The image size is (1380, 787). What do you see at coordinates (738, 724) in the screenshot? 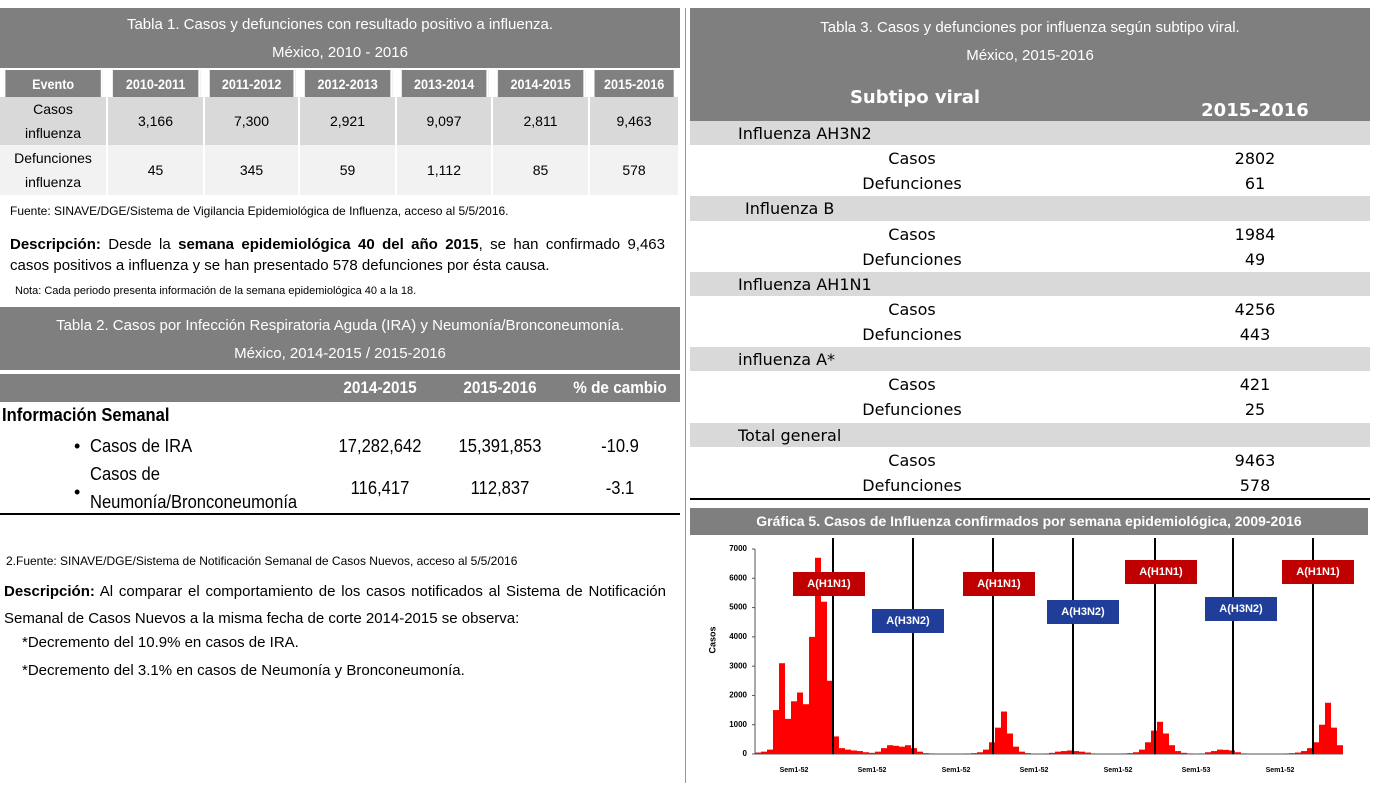
I see `y-tick-label: 1000` at bounding box center [738, 724].